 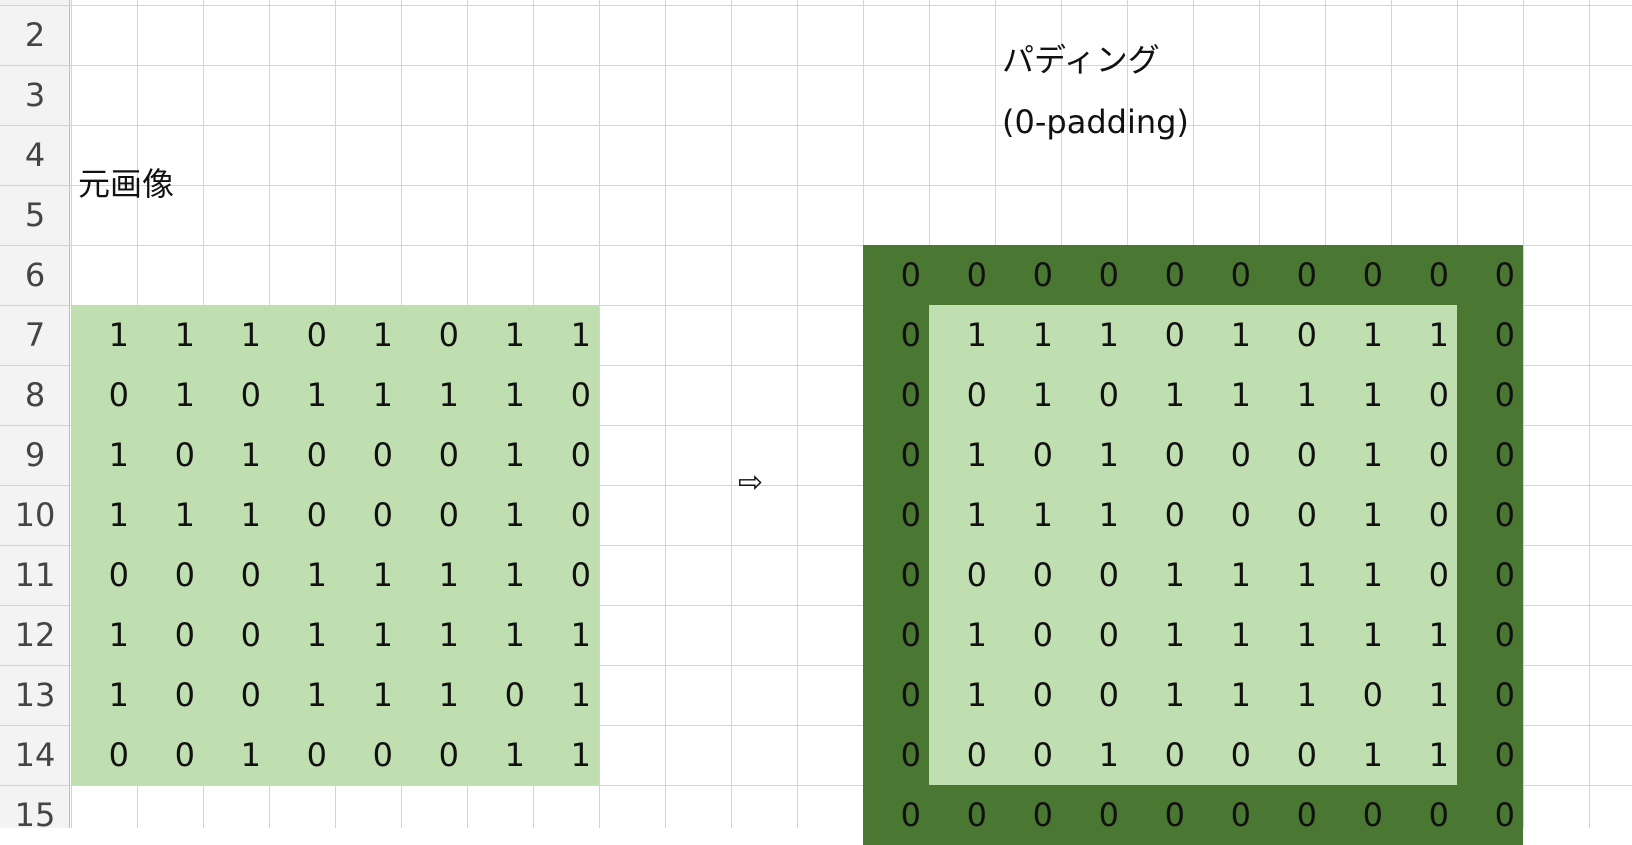 What do you see at coordinates (1095, 122) in the screenshot?
I see `padding-subtitle-label: (0-padding)` at bounding box center [1095, 122].